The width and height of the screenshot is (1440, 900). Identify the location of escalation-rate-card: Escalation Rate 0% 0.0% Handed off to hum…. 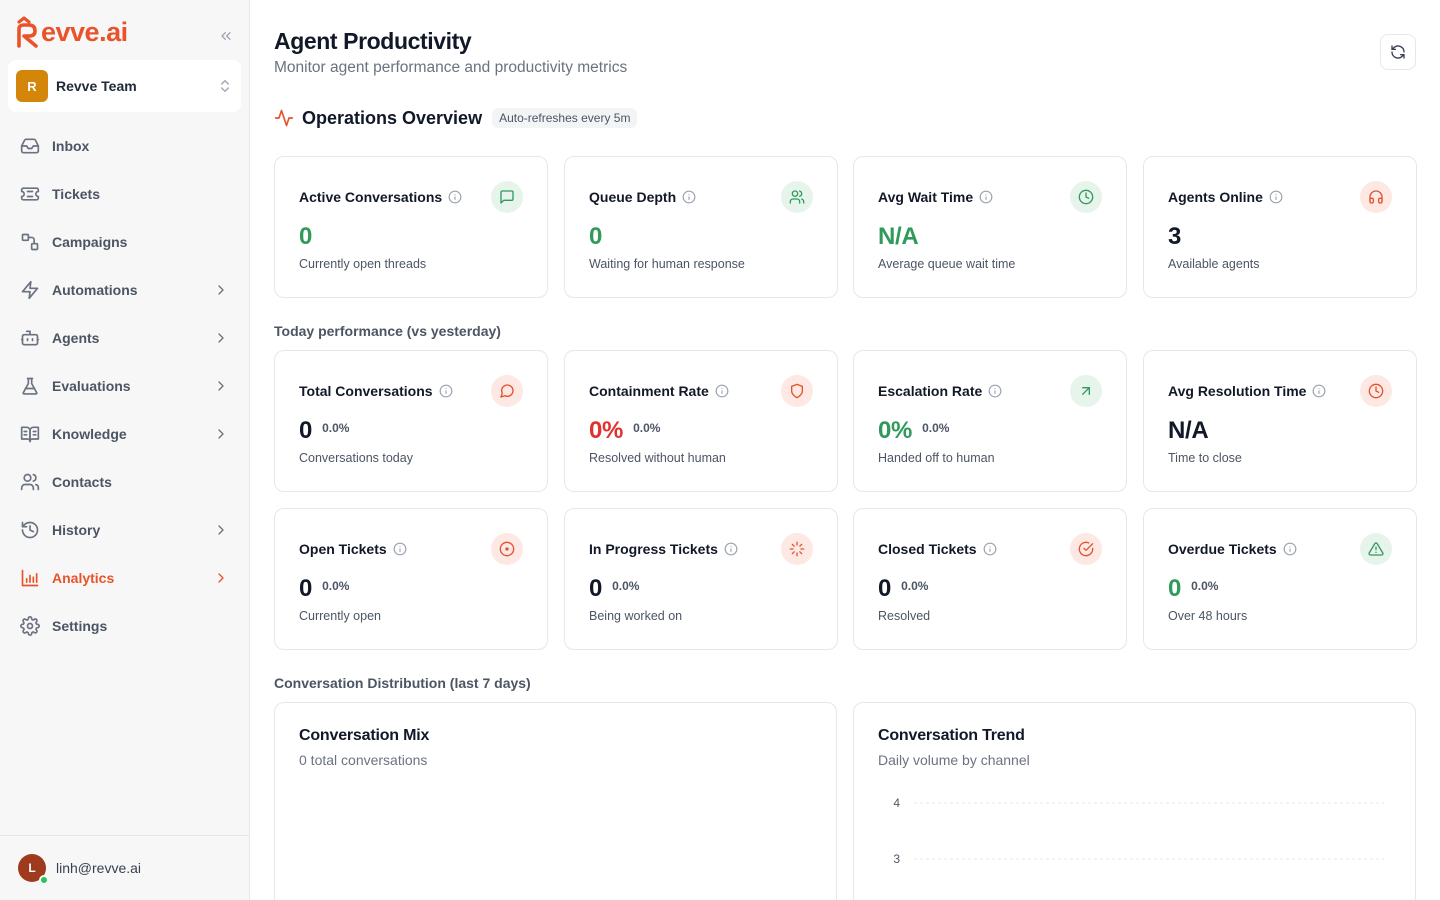
(990, 421).